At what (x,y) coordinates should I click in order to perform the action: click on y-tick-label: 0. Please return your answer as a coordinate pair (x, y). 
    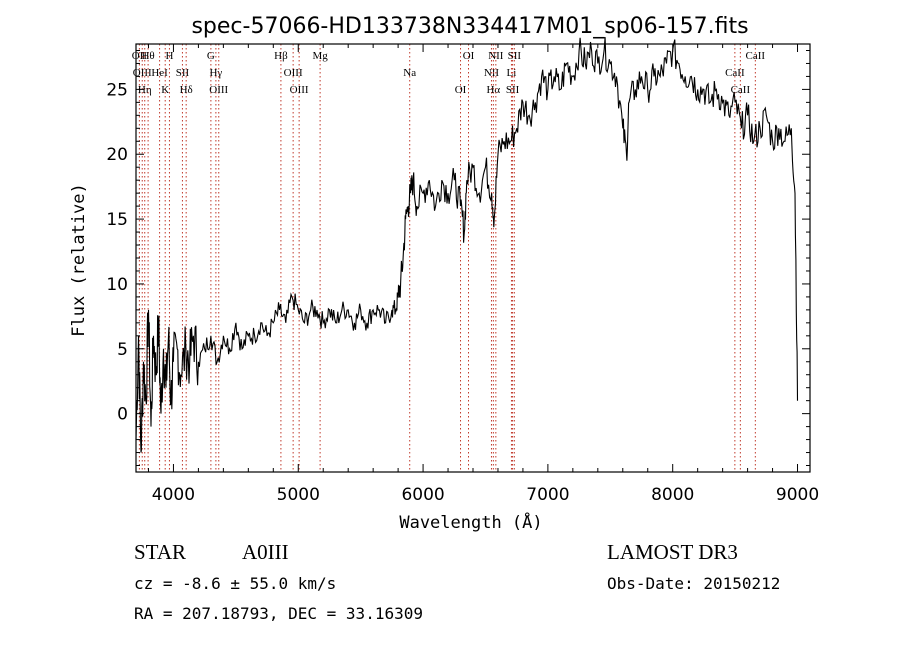
    Looking at the image, I should click on (122, 415).